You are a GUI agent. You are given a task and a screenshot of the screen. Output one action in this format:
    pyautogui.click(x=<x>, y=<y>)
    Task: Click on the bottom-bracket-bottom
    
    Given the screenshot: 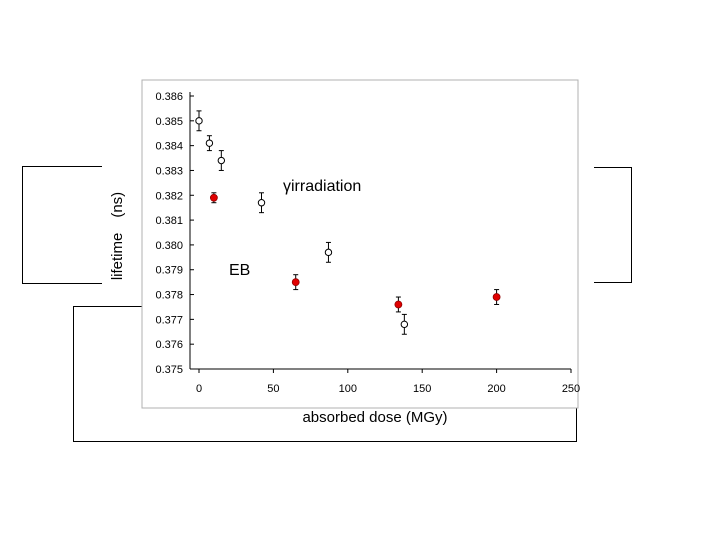 What is the action you would take?
    pyautogui.click(x=325, y=441)
    